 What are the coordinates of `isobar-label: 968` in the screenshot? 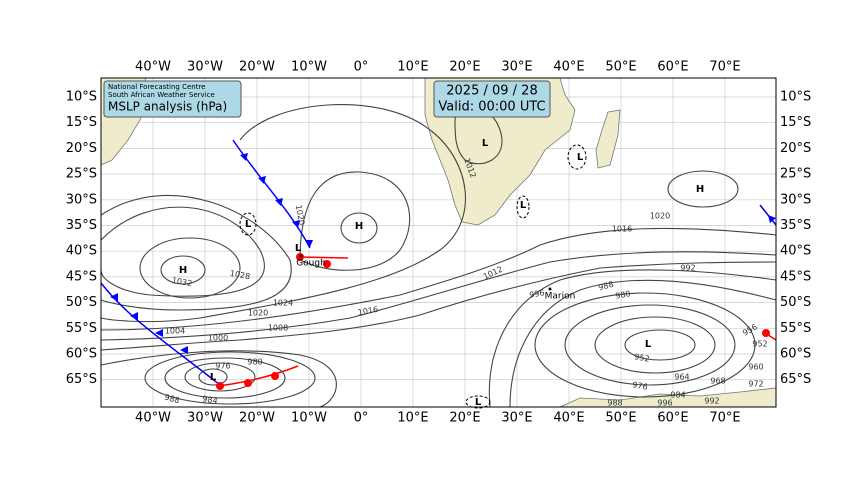 It's located at (717, 381).